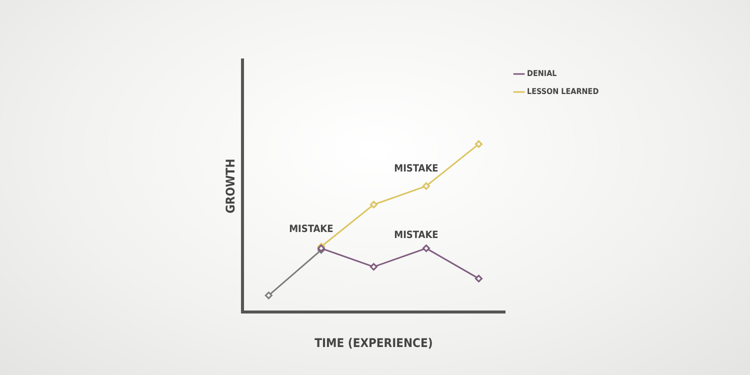 Image resolution: width=750 pixels, height=375 pixels. Describe the element at coordinates (373, 343) in the screenshot. I see `x-axis-title: TIME (EXPERIENCE)` at that location.